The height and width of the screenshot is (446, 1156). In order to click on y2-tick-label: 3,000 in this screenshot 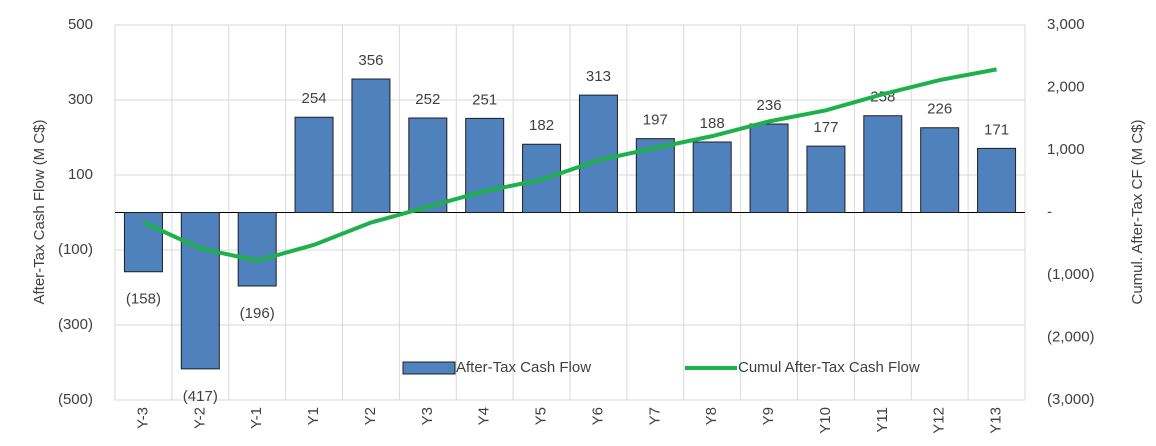, I will do `click(1066, 24)`.